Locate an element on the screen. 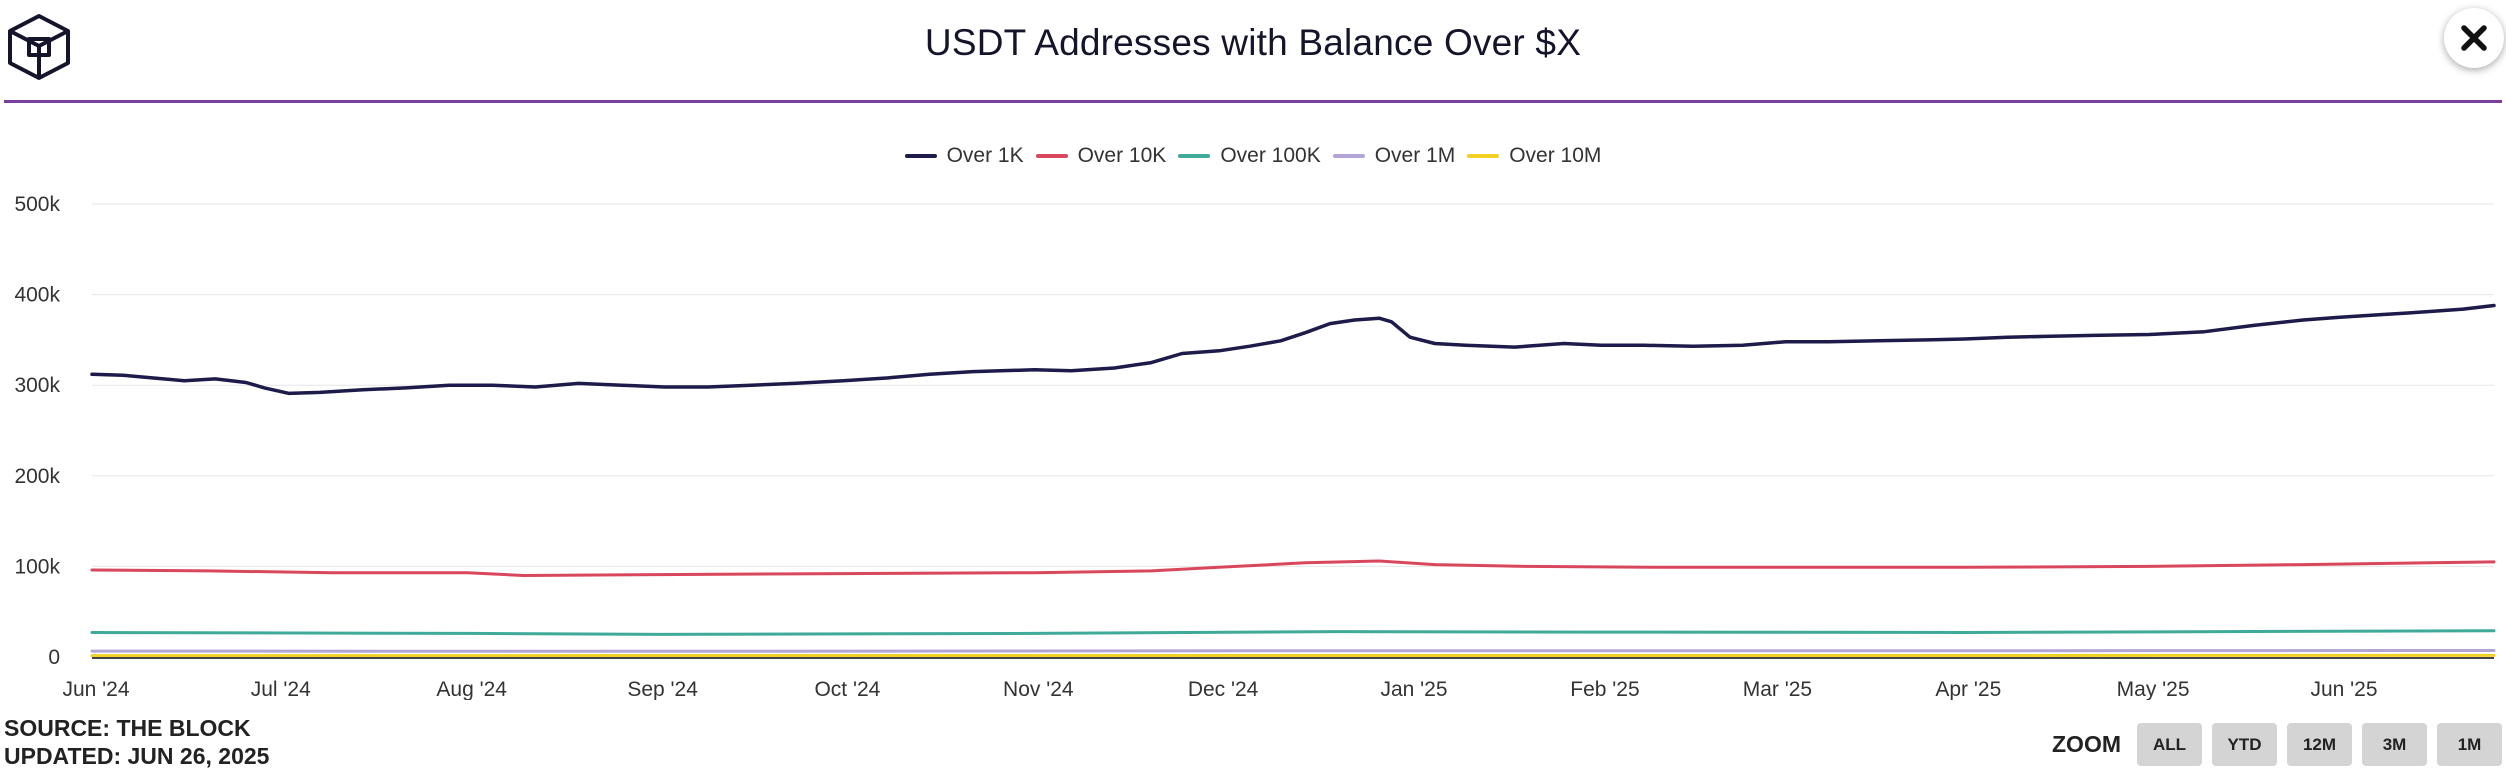 The height and width of the screenshot is (778, 2506). x-tick-label: Dec '24 is located at coordinates (1223, 689).